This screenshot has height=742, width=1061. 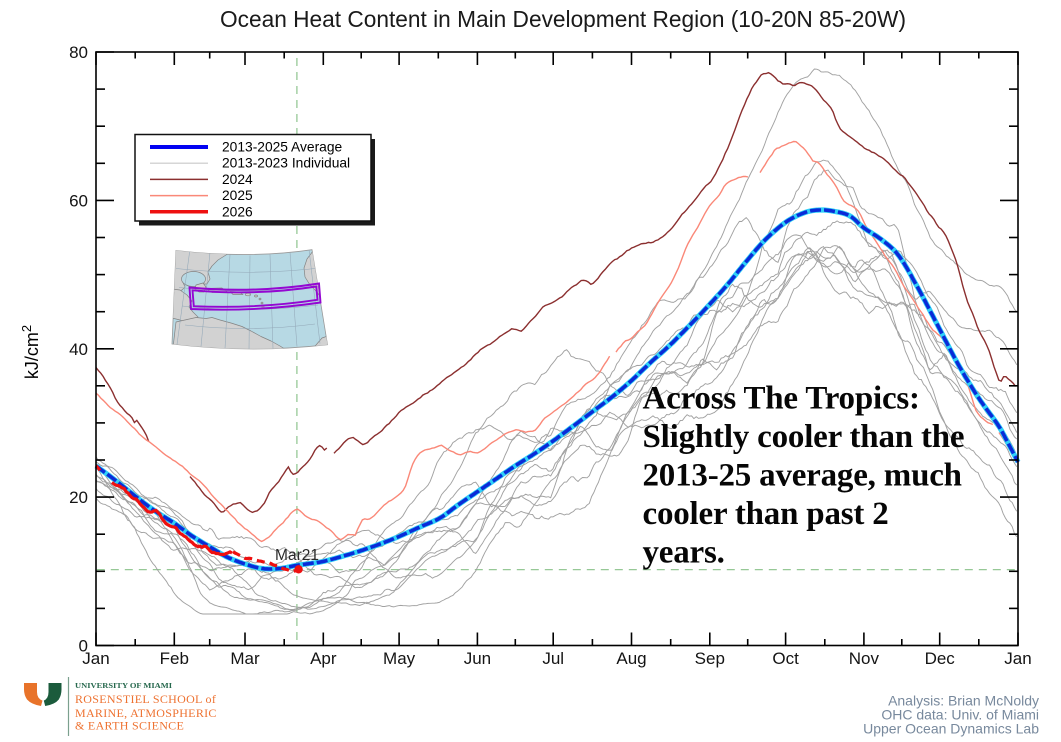 What do you see at coordinates (802, 476) in the screenshot?
I see `svg-text: 2013-25 average, much` at bounding box center [802, 476].